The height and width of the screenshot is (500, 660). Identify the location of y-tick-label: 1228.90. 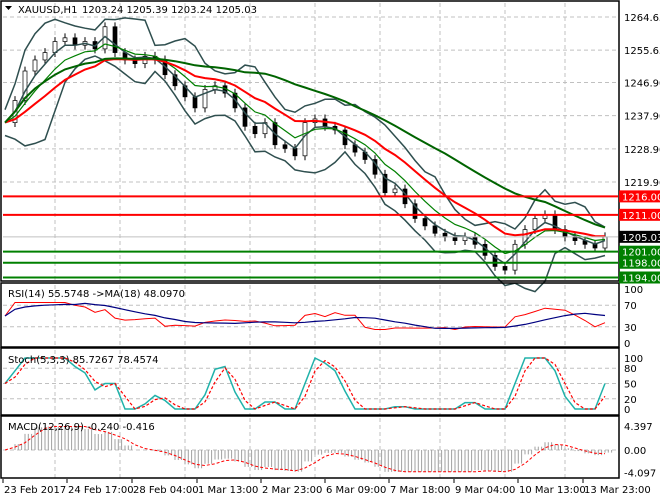
(642, 150).